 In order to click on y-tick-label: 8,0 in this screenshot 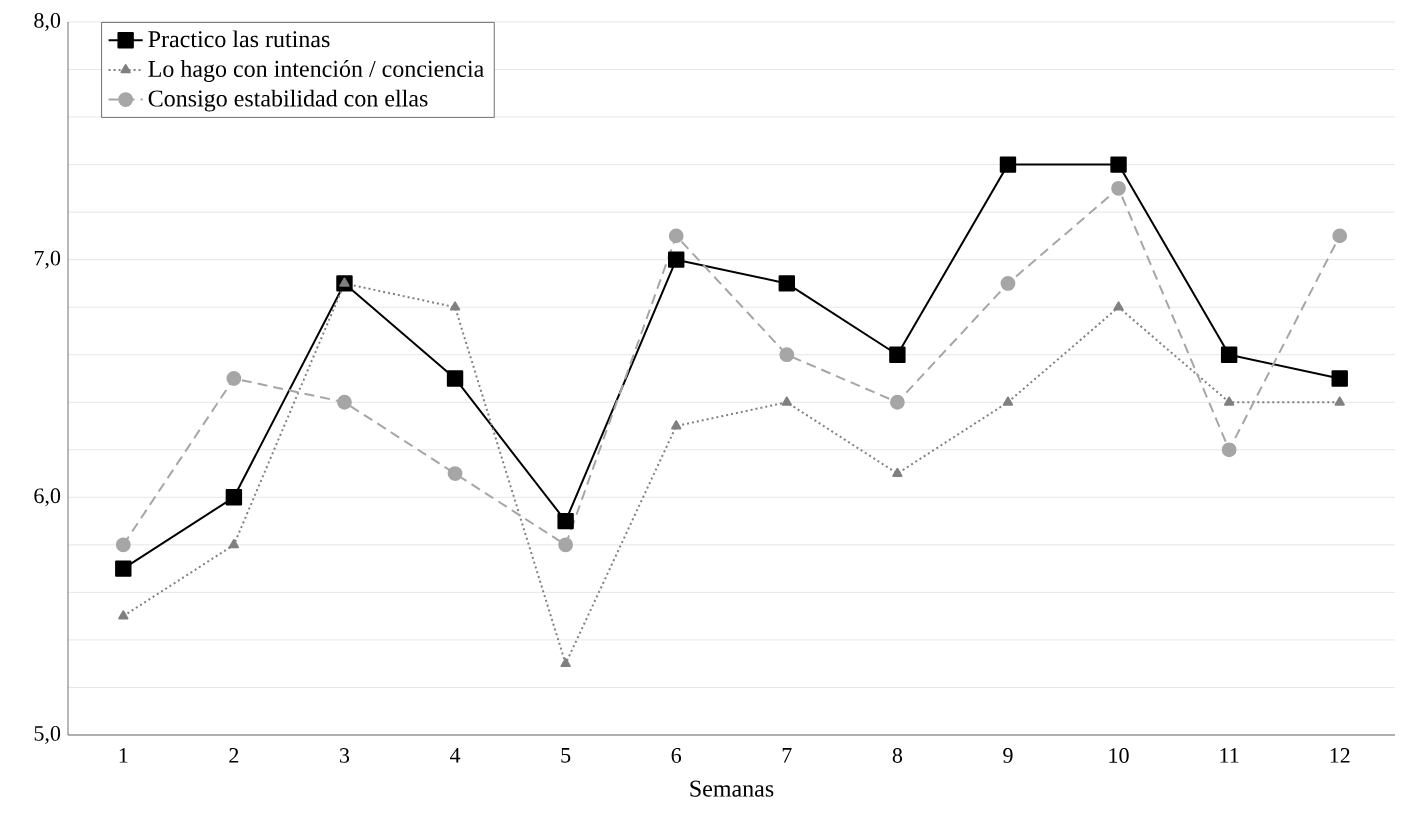, I will do `click(47, 22)`.